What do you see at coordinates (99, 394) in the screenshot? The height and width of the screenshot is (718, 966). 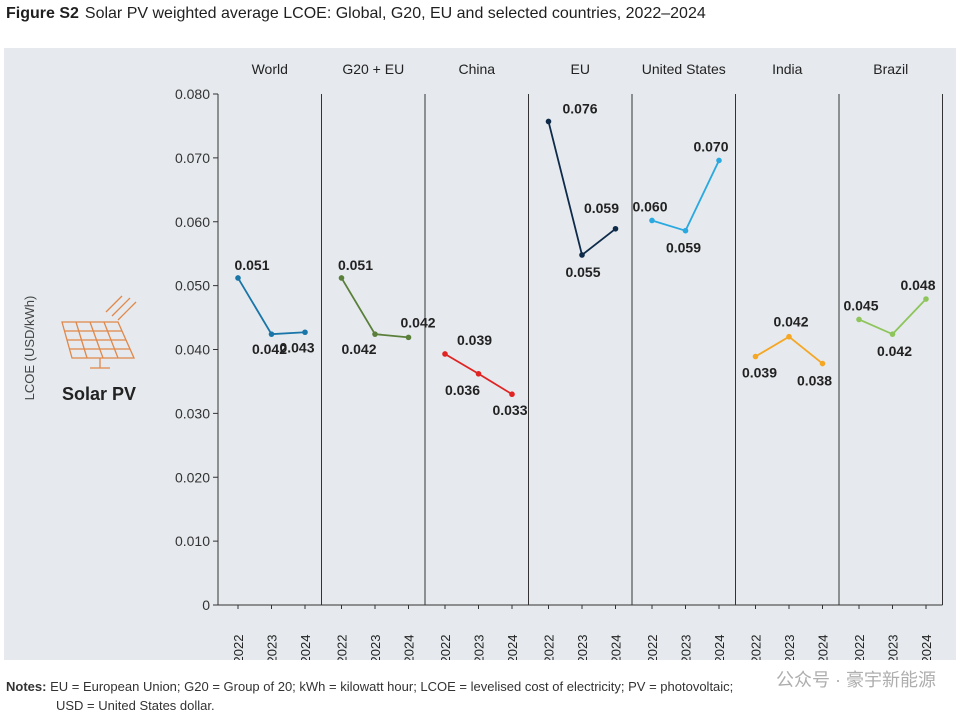 I see `solar-pv-label: Solar PV` at bounding box center [99, 394].